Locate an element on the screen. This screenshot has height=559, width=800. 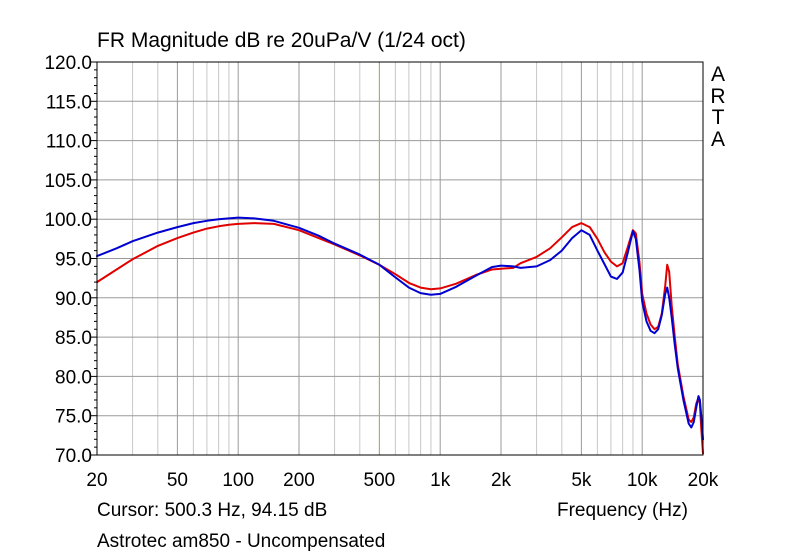
y-tick-label: 90.0 is located at coordinates (73, 299).